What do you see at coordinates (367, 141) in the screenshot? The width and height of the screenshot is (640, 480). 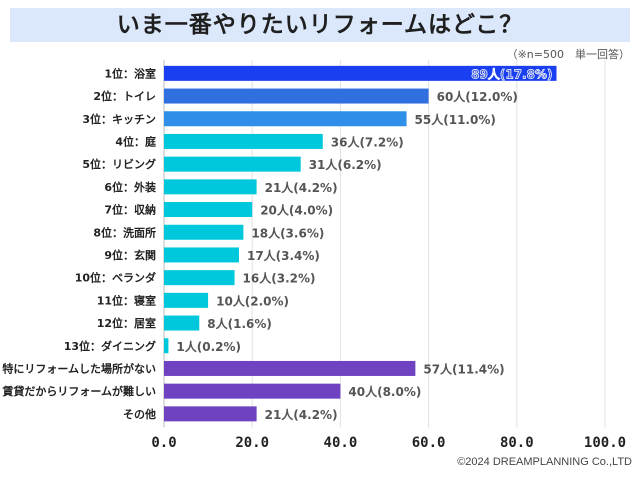 I see `data-label: 36人(7.2%)` at bounding box center [367, 141].